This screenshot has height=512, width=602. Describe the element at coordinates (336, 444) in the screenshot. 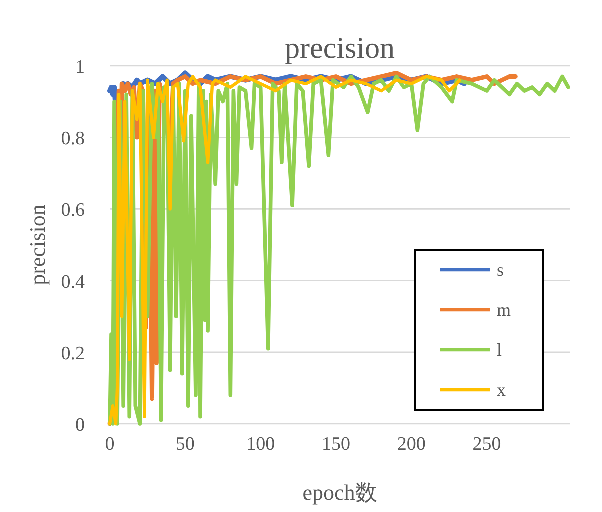

I see `x-tick-label: 150` at that location.